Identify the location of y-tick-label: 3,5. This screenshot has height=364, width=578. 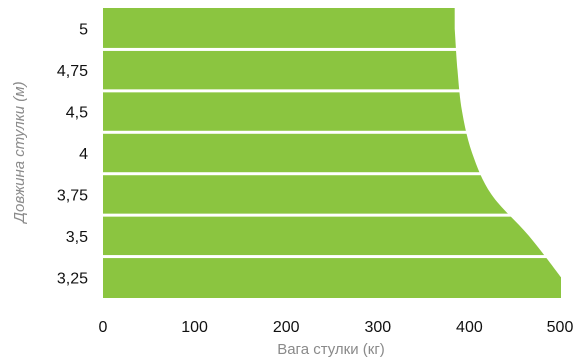
(77, 237).